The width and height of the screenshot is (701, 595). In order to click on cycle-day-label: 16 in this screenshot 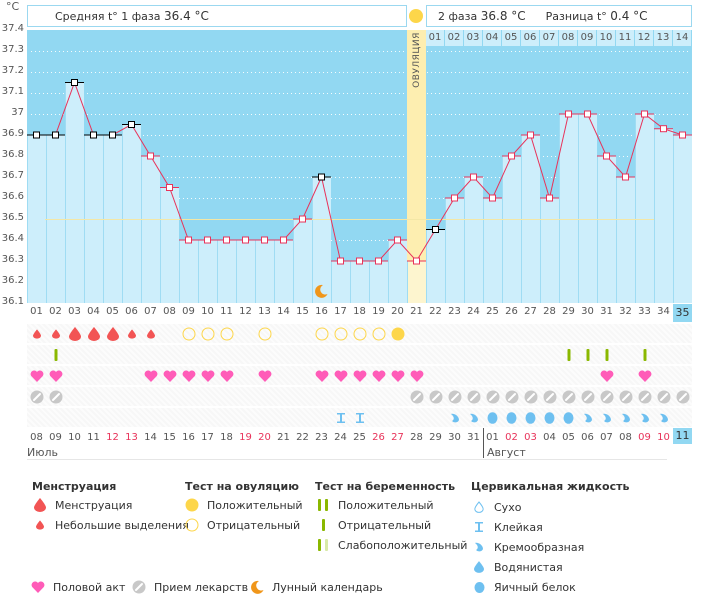, I will do `click(321, 311)`.